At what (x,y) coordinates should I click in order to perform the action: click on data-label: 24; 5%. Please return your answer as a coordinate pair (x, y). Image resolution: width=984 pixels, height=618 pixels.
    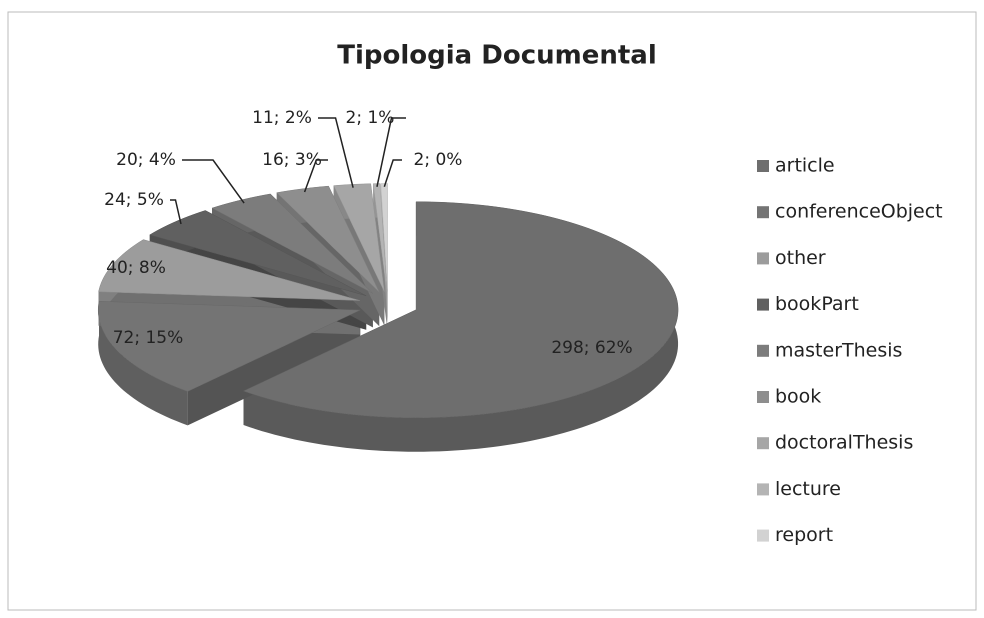
    Looking at the image, I should click on (134, 200).